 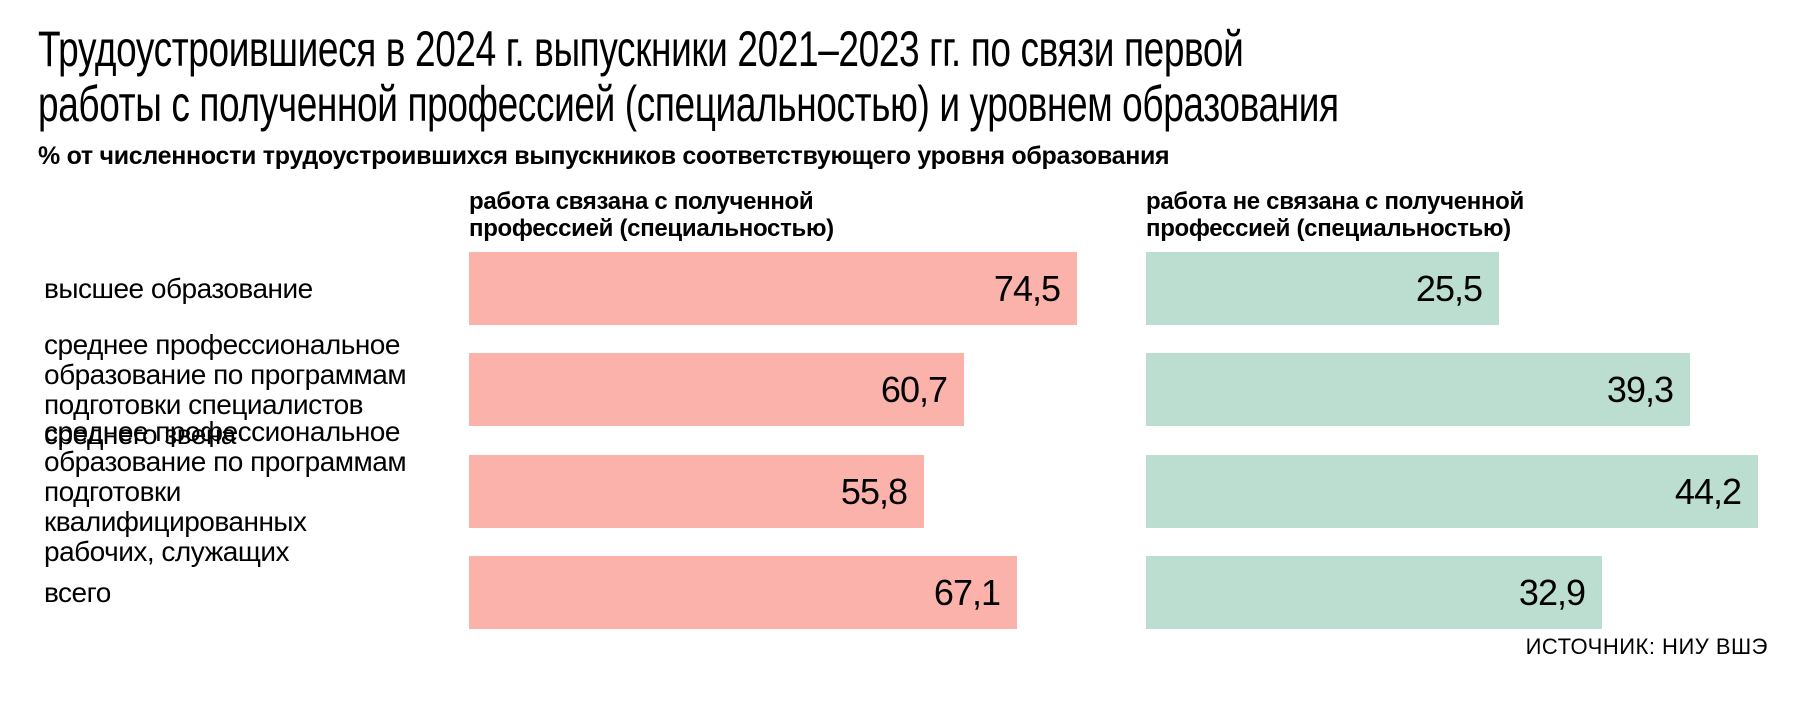 What do you see at coordinates (1322, 288) in the screenshot?
I see `bar-not-related: 25,5` at bounding box center [1322, 288].